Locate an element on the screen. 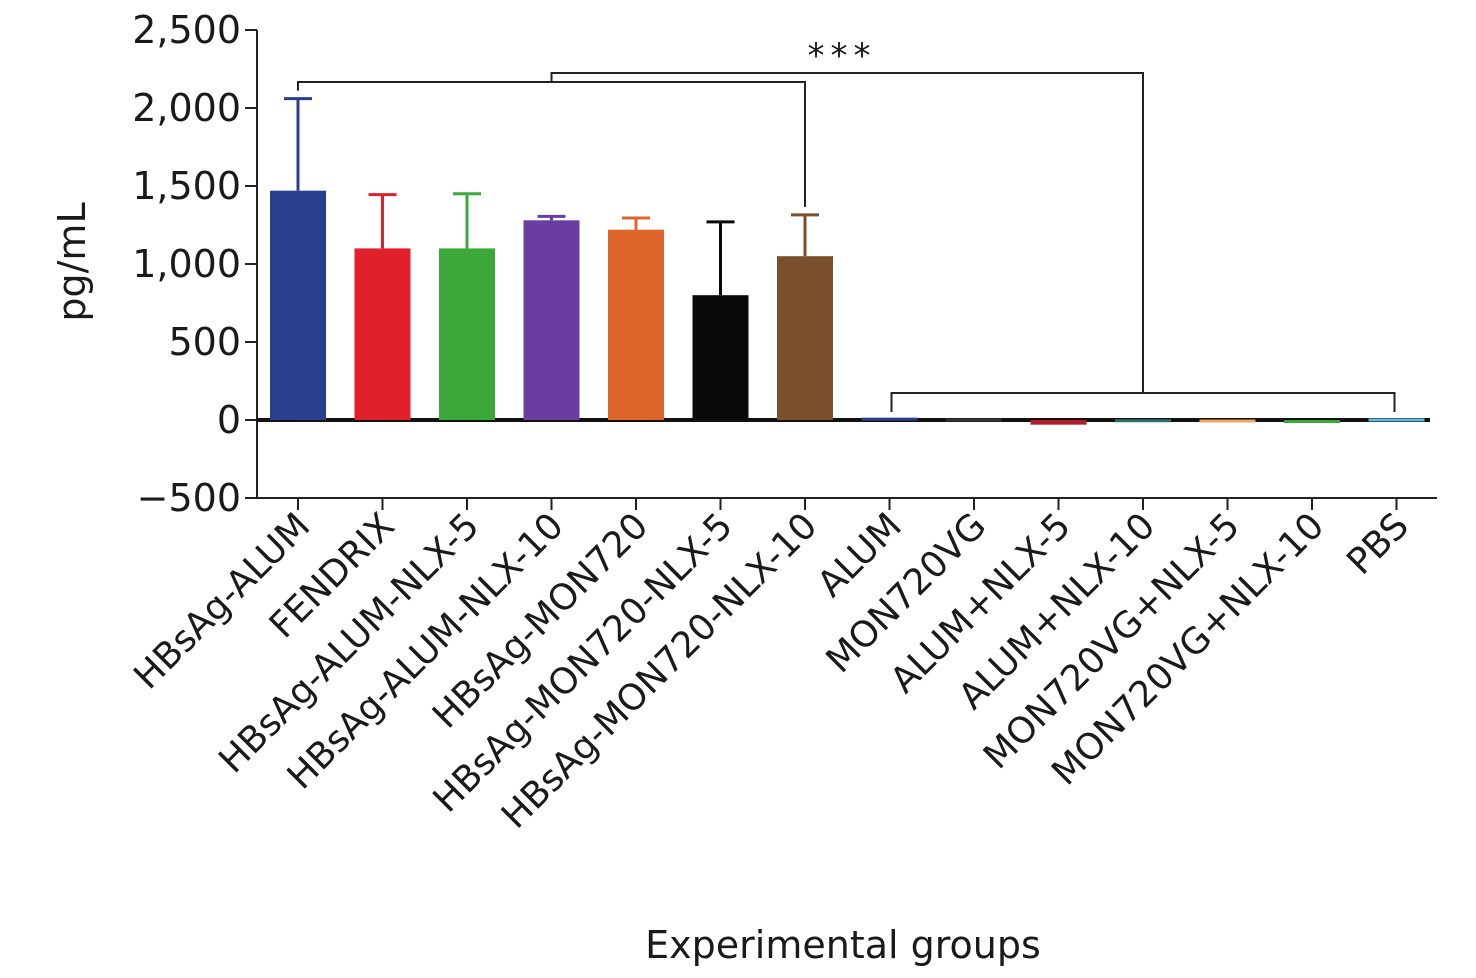 The image size is (1476, 978). y-tick-label: 2,500 is located at coordinates (186, 30).